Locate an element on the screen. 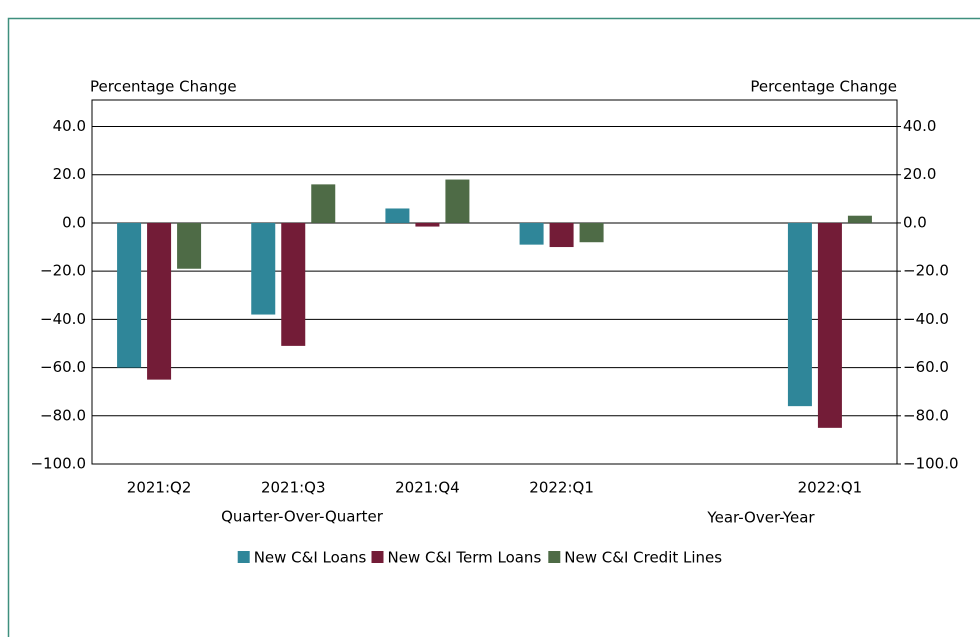 The image size is (980, 637). y2-tick-label: −40.0 is located at coordinates (926, 319).